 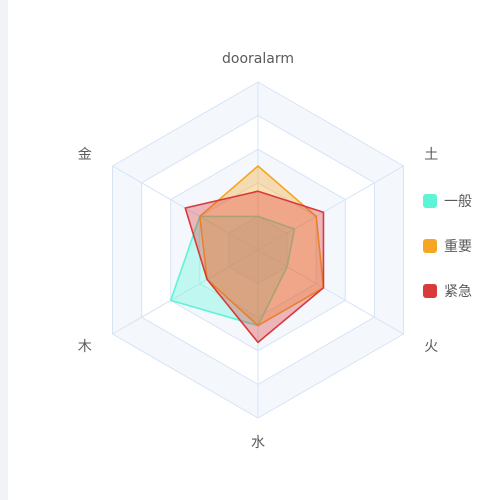 I want to click on axis-label-1: 土, so click(x=431, y=155).